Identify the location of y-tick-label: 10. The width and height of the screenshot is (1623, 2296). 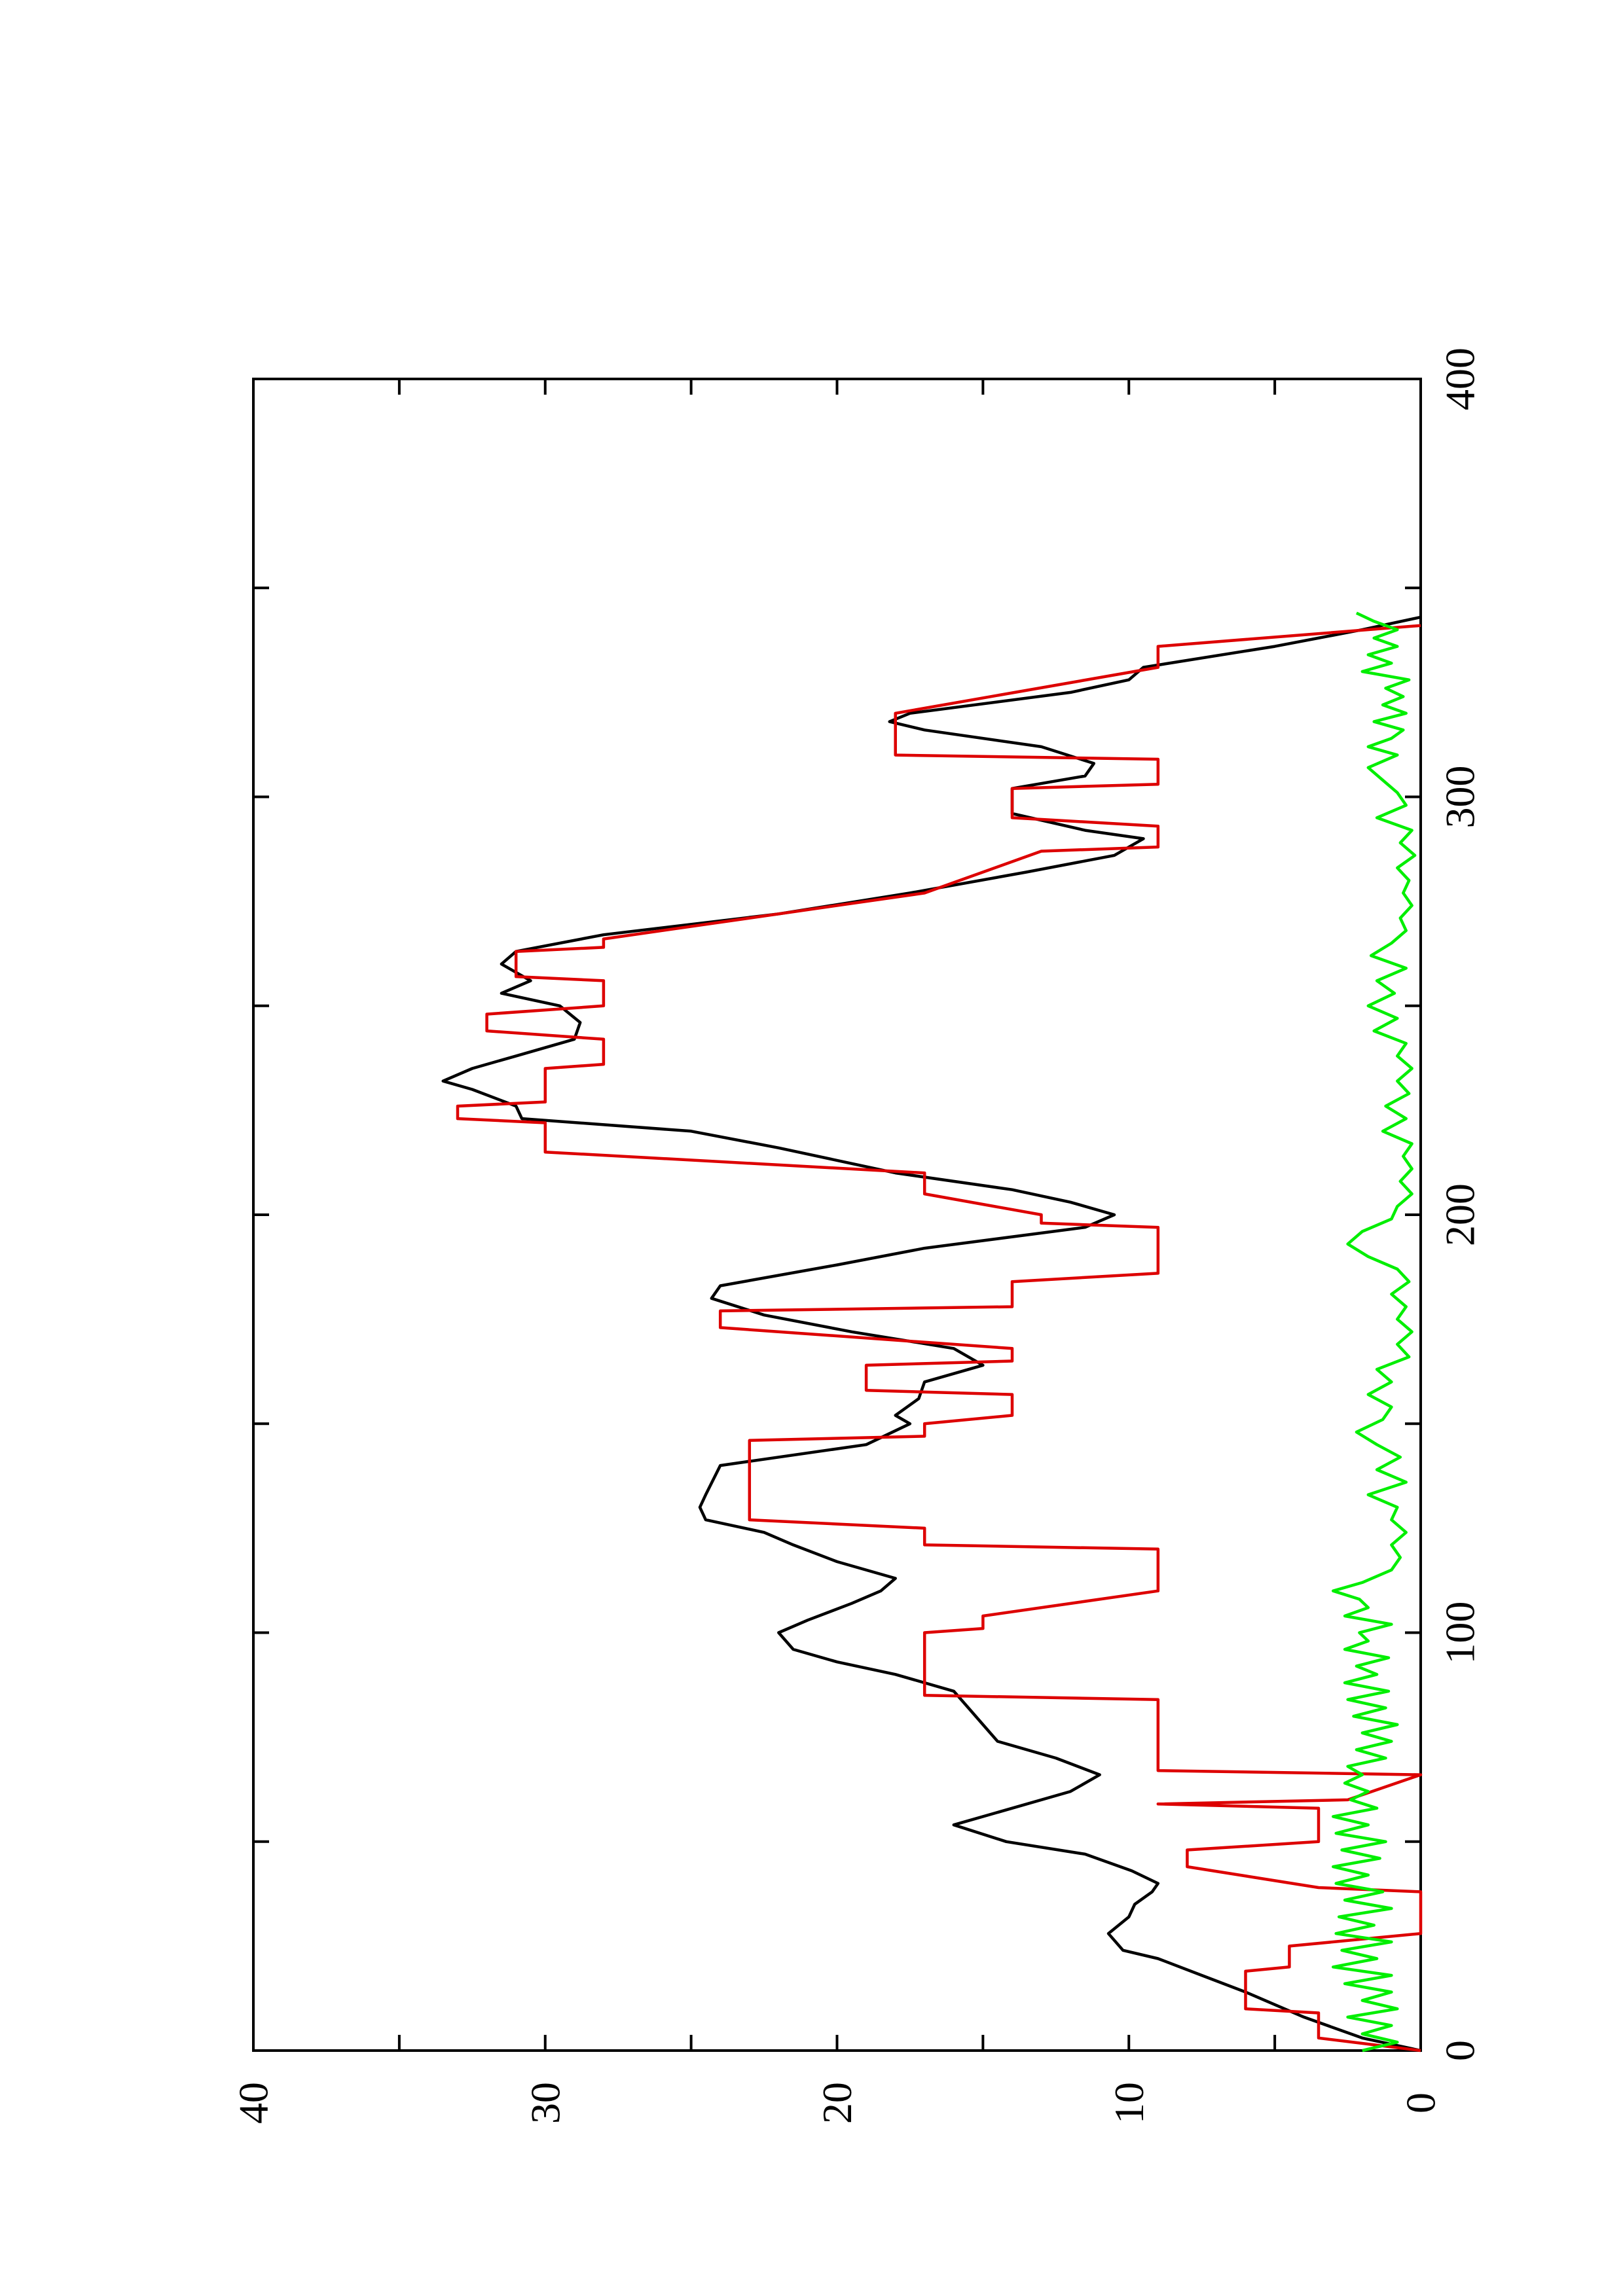
(1129, 2103).